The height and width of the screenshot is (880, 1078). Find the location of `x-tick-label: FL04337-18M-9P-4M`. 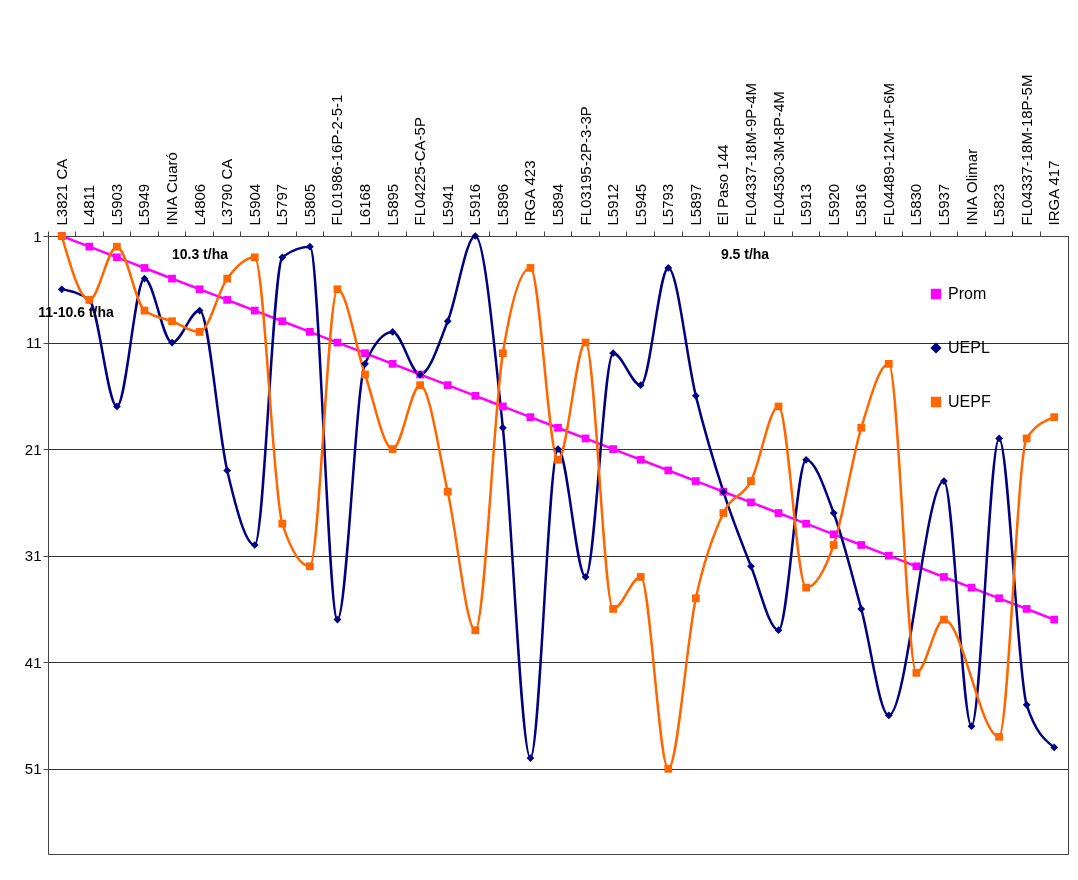

x-tick-label: FL04337-18M-9P-4M is located at coordinates (750, 154).